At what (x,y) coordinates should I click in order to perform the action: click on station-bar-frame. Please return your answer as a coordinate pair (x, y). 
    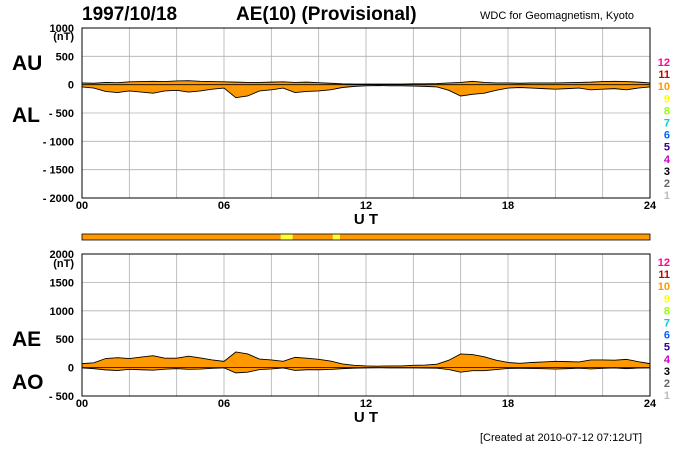
    Looking at the image, I should click on (366, 237).